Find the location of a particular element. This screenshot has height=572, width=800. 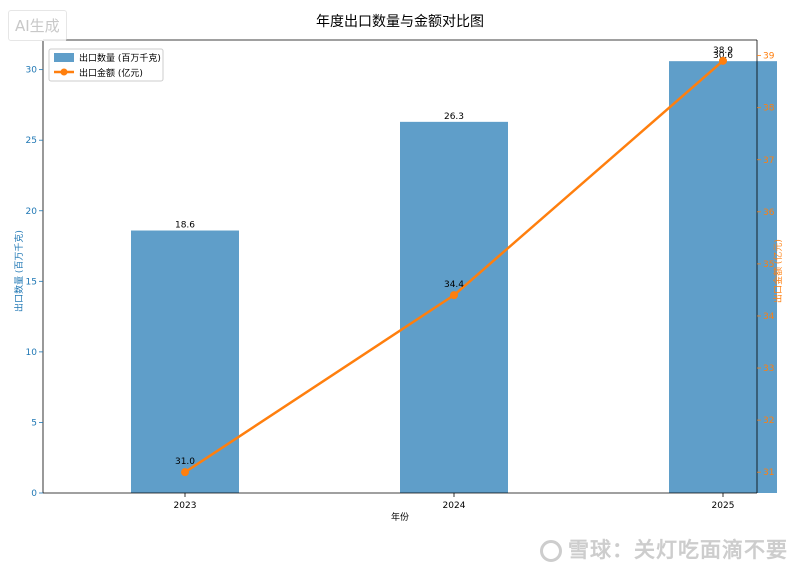

y-right-tick-label: 36 is located at coordinates (769, 213).